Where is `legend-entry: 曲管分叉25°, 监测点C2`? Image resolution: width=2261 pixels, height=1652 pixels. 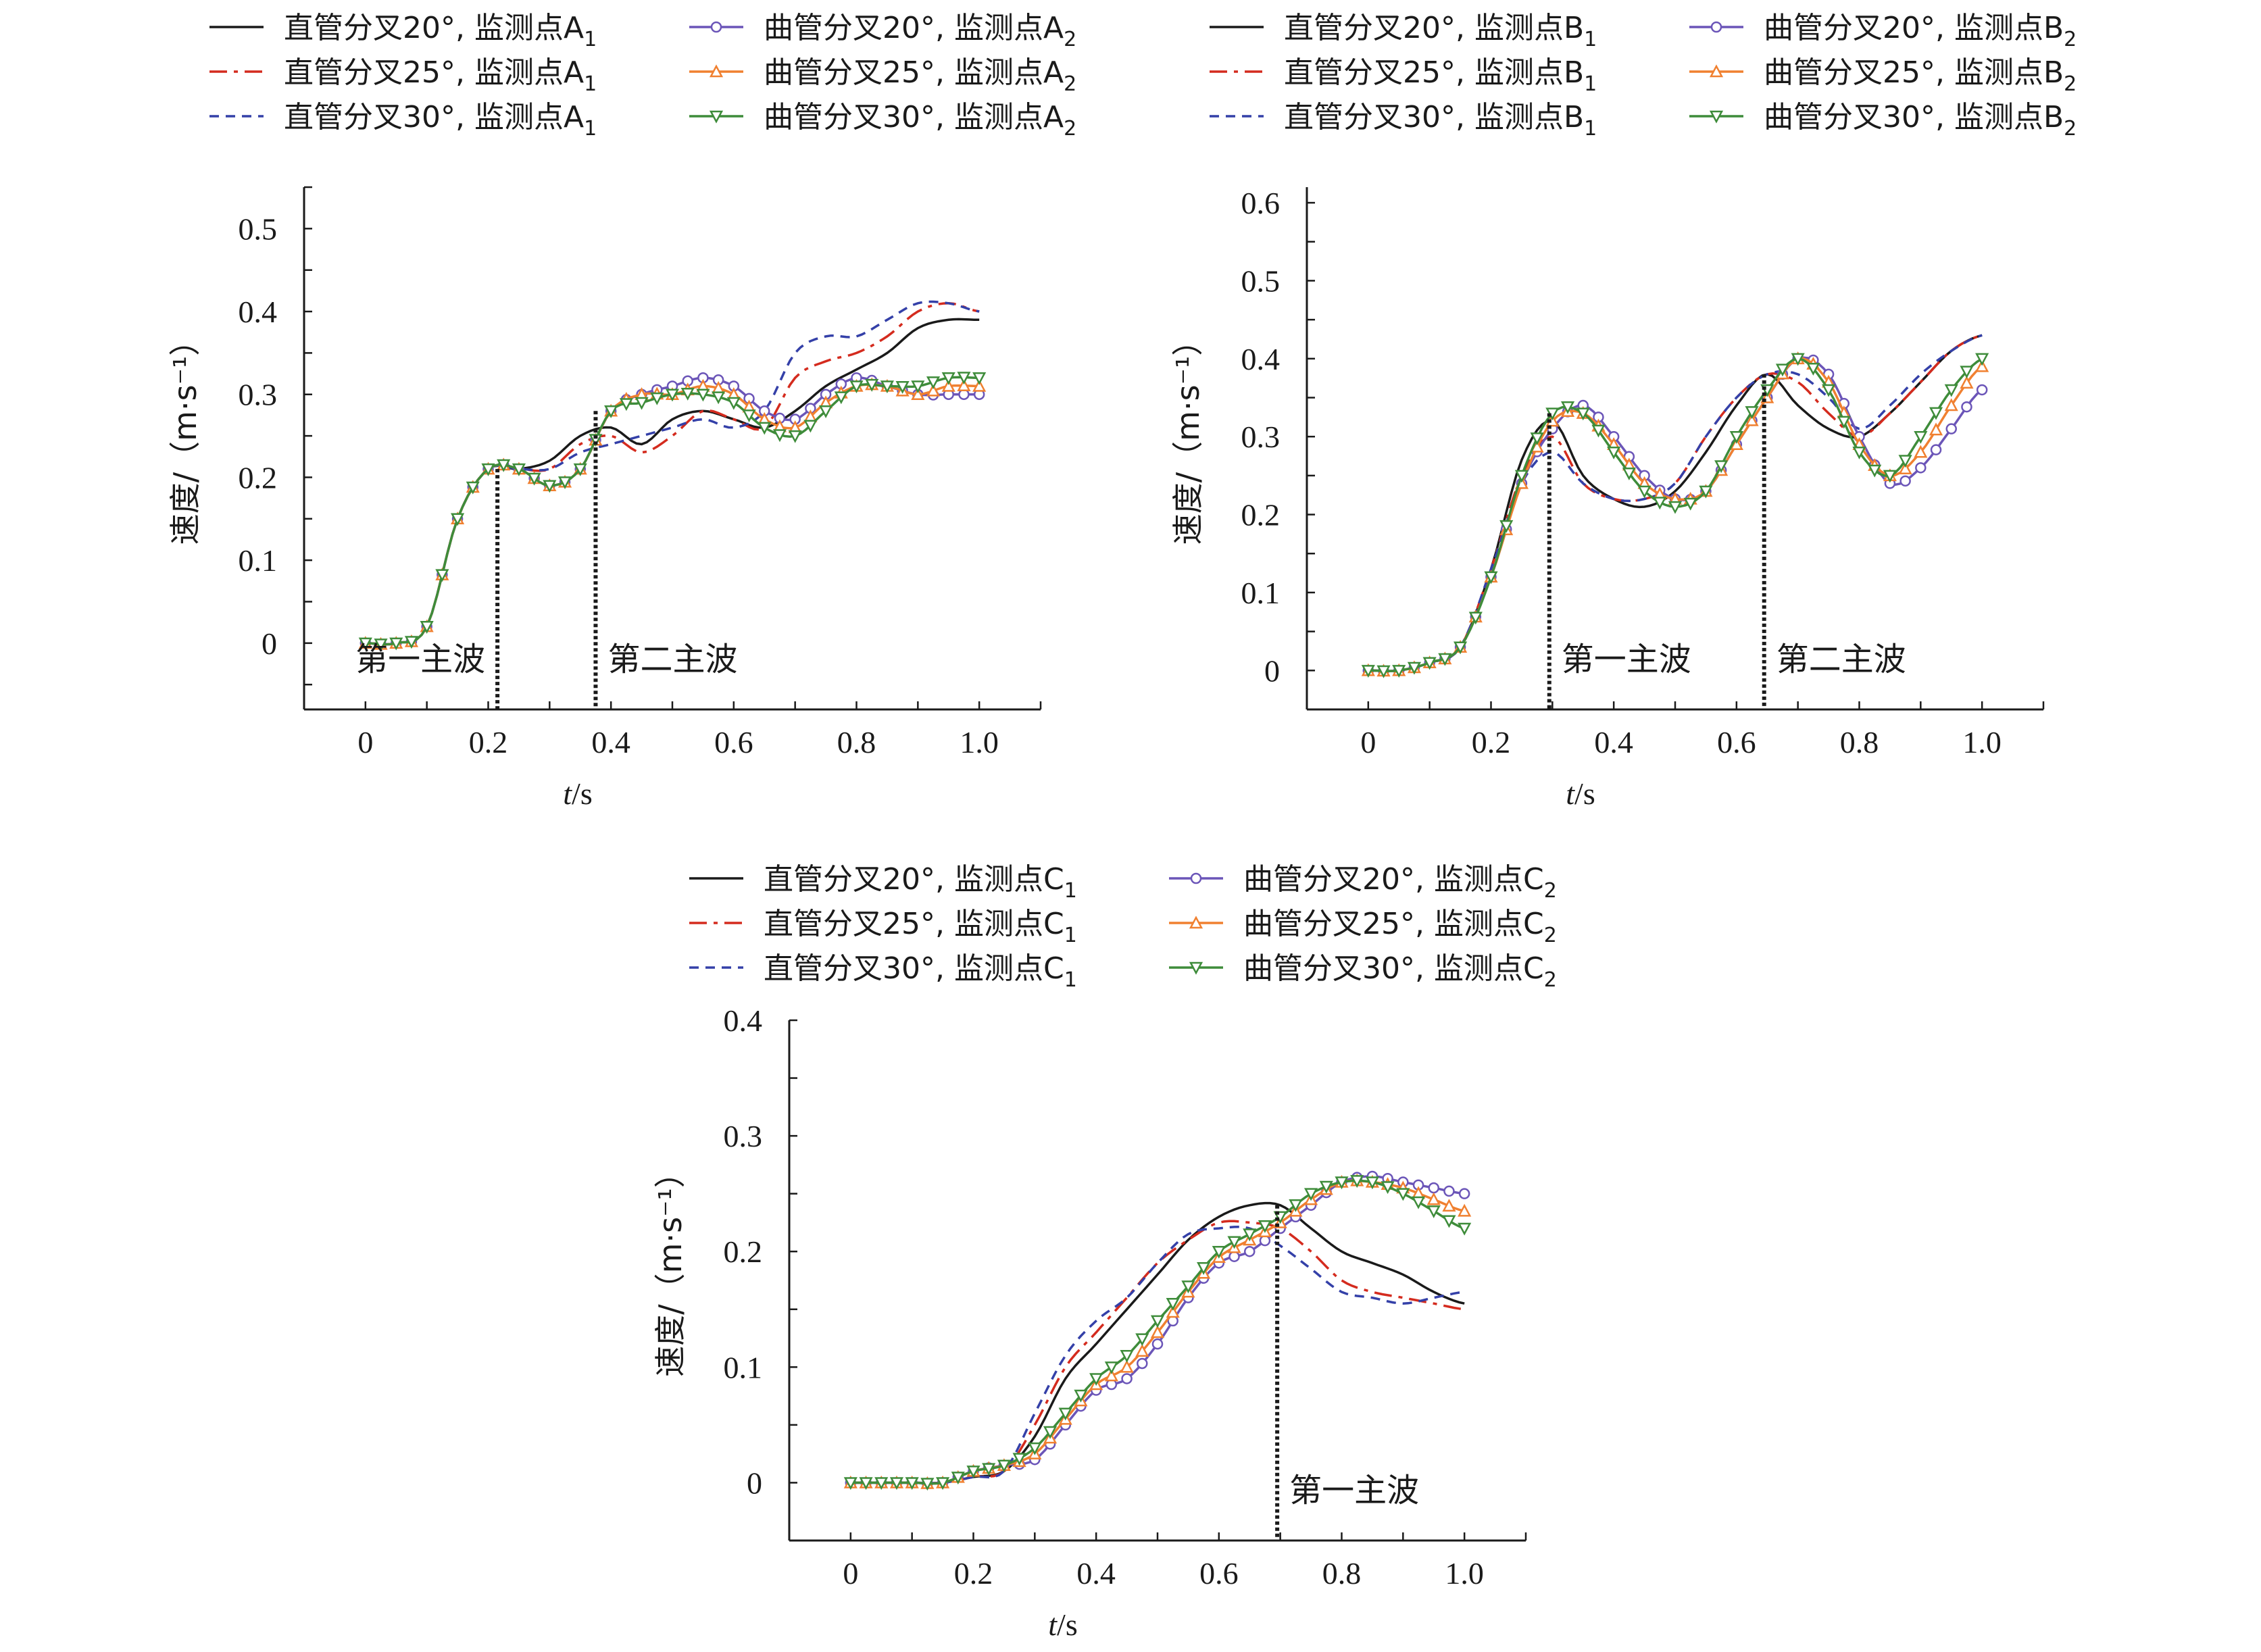 legend-entry: 曲管分叉25°, 监测点C2 is located at coordinates (1400, 927).